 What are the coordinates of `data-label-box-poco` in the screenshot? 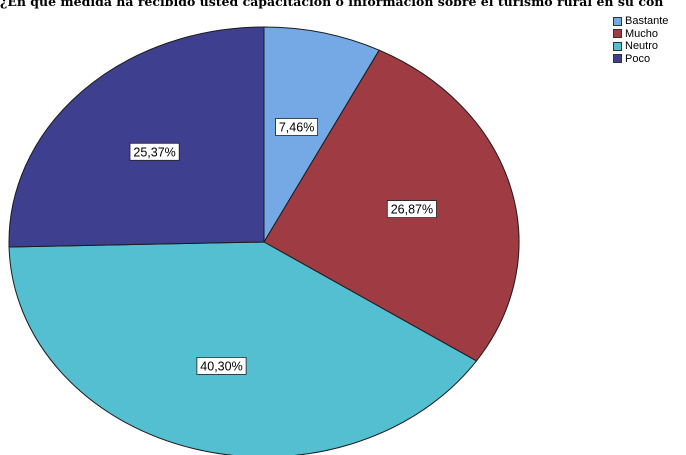 It's located at (154, 151).